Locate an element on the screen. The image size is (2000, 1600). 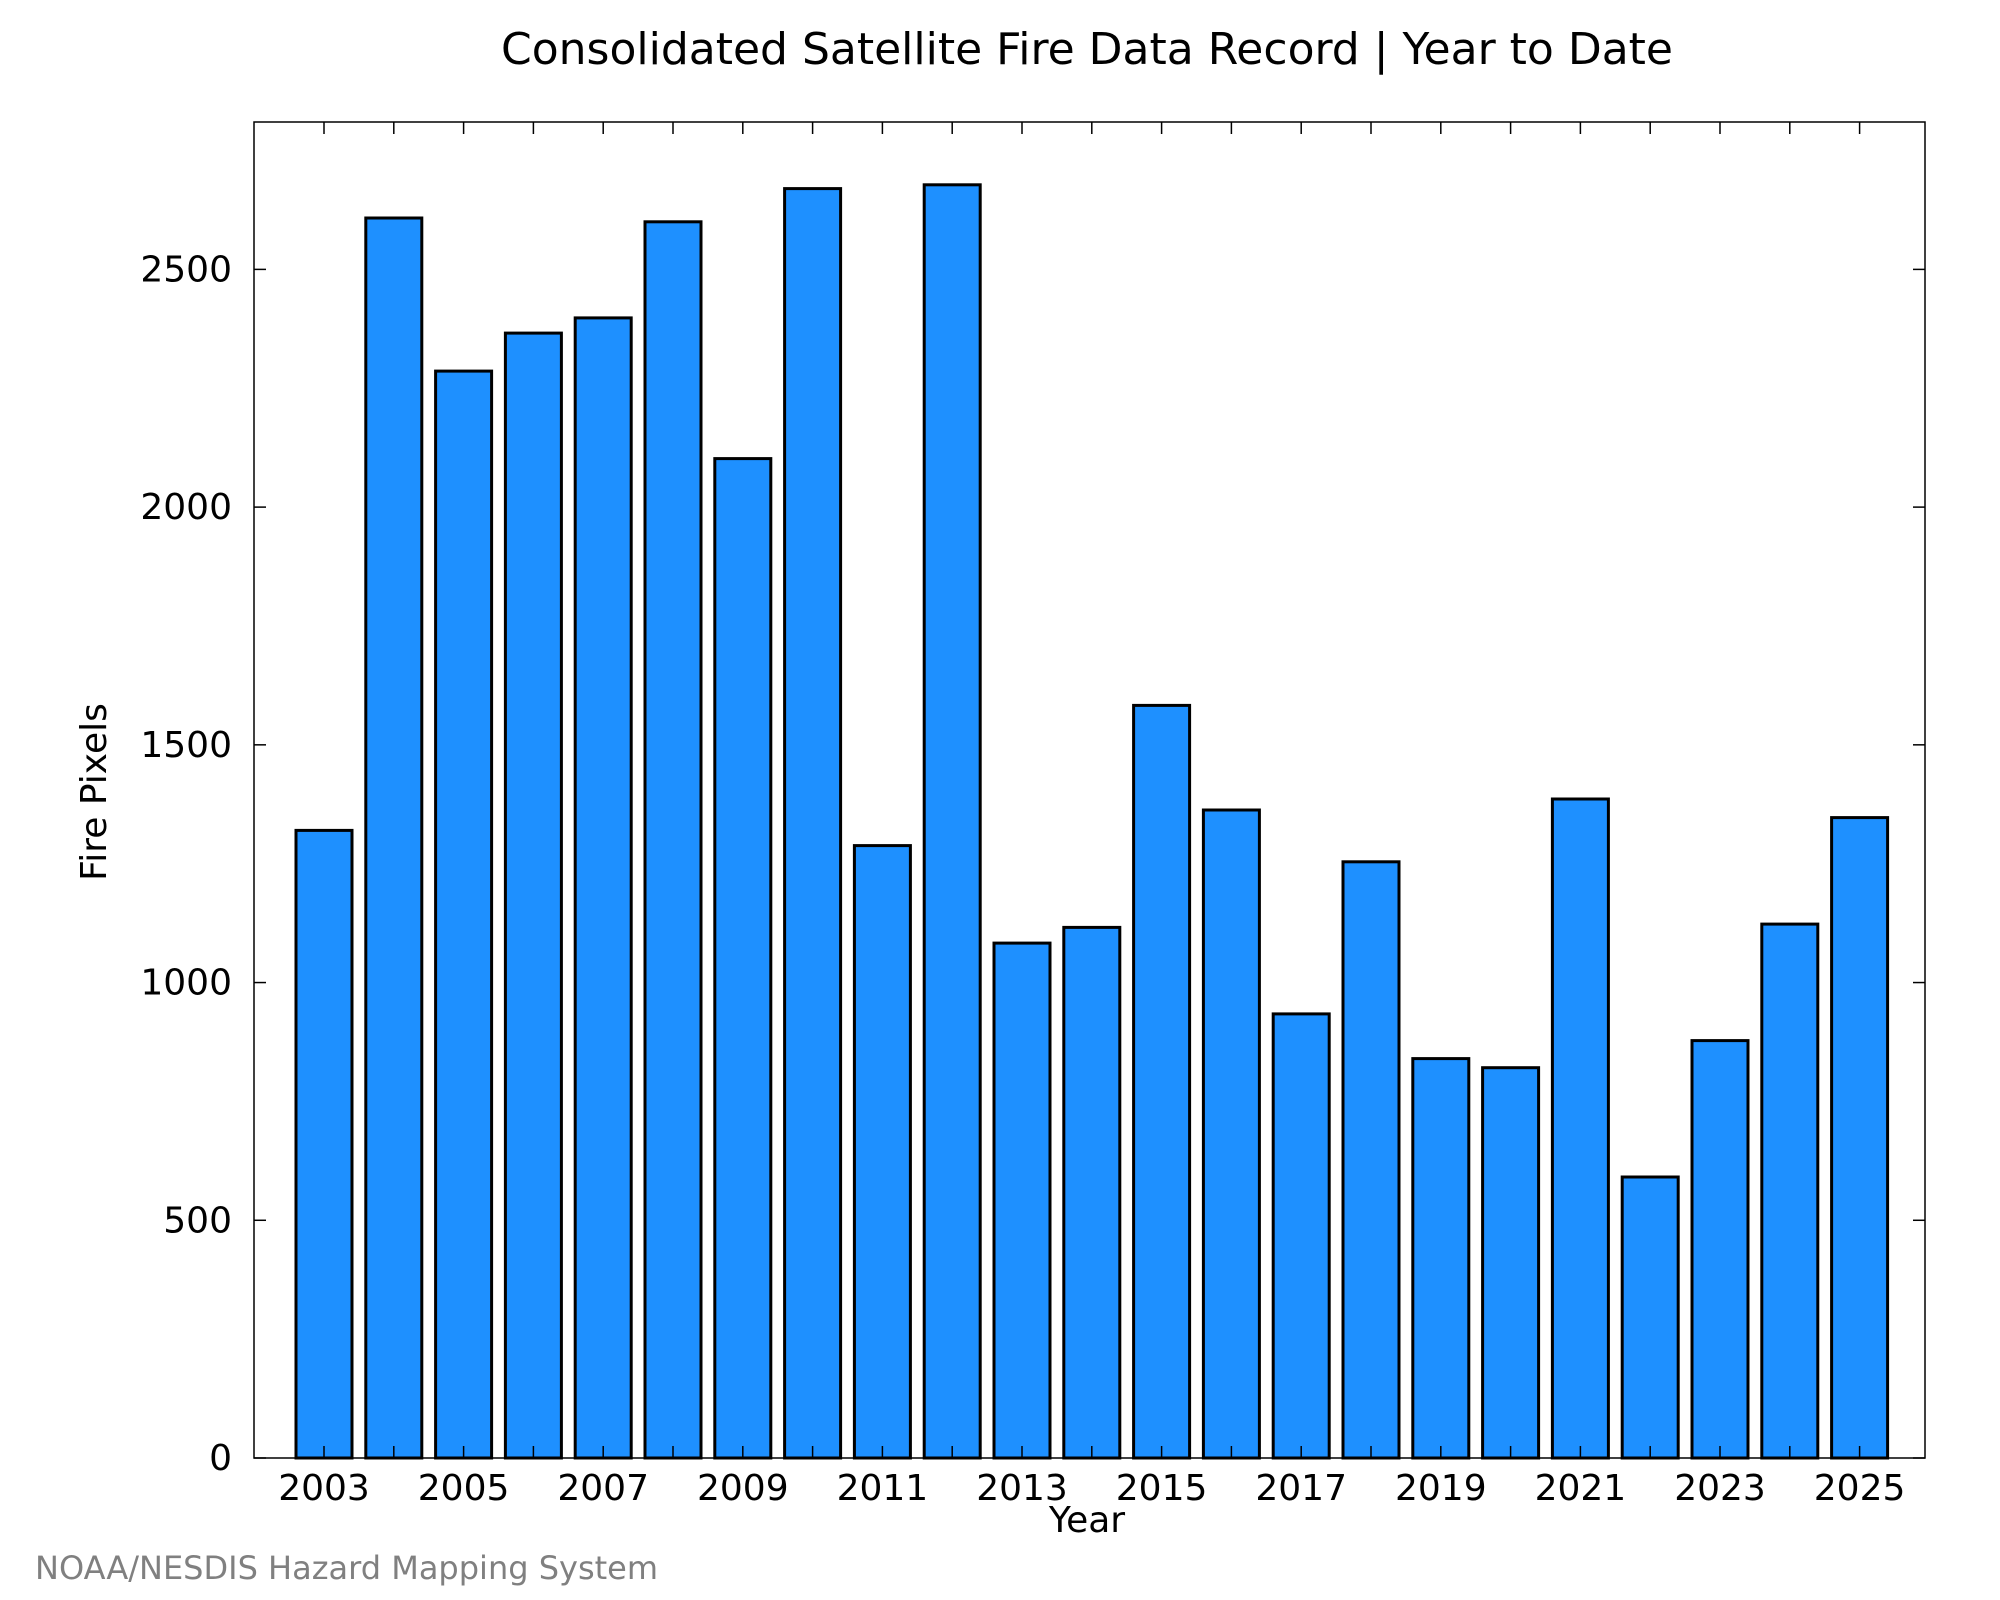
bar-2007 is located at coordinates (603, 888).